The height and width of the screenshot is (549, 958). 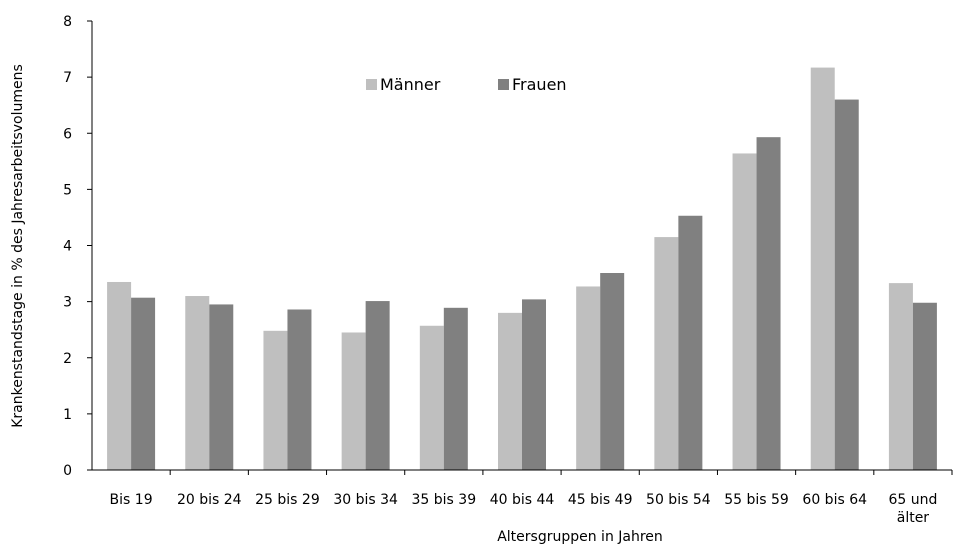 I want to click on legend-swatch-maenner, so click(x=371, y=84).